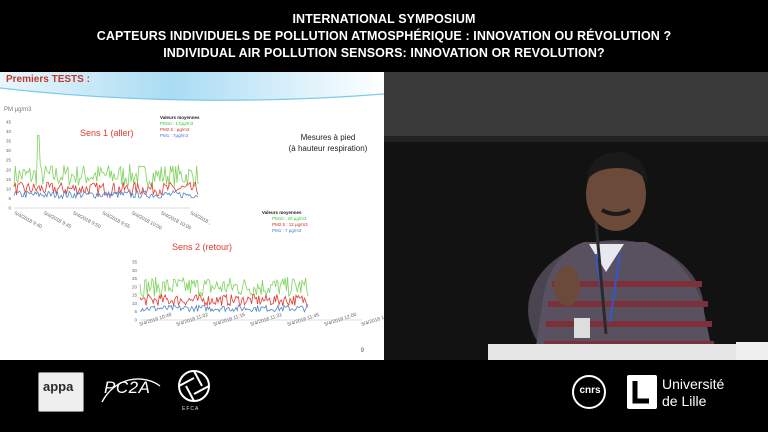 Image resolution: width=768 pixels, height=432 pixels. Describe the element at coordinates (176, 220) in the screenshot. I see `chart1-xtick: 5/4/2018 10:05` at that location.